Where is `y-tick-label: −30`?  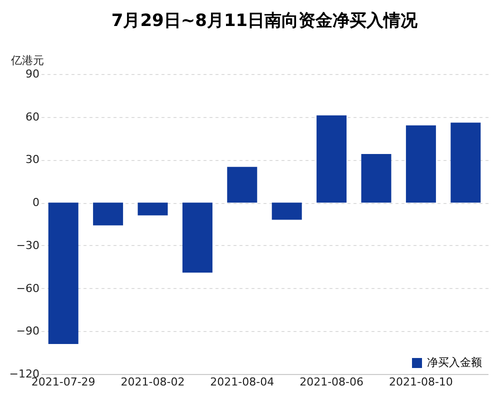
y-tick-label: −30 is located at coordinates (28, 245).